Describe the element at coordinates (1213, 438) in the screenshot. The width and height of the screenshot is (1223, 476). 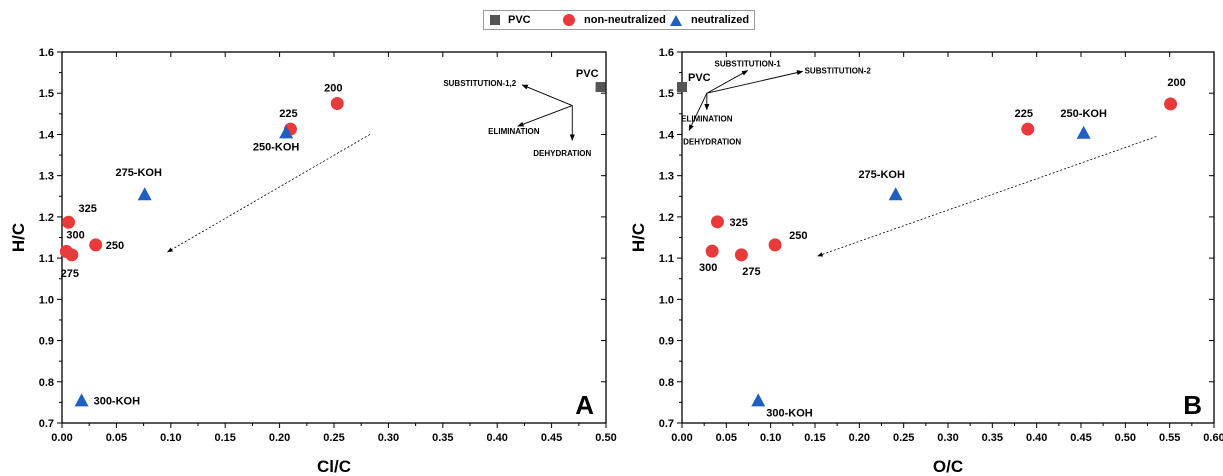
I see `x-tick-label: 0.60` at that location.